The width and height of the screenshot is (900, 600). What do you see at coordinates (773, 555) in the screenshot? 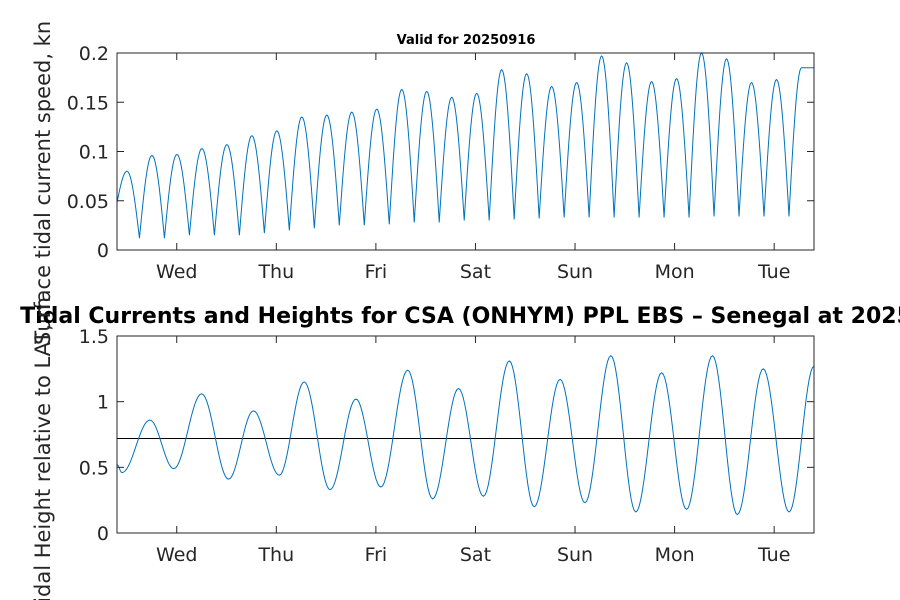
I see `bottom-x-tick-label: Tue` at bounding box center [773, 555].